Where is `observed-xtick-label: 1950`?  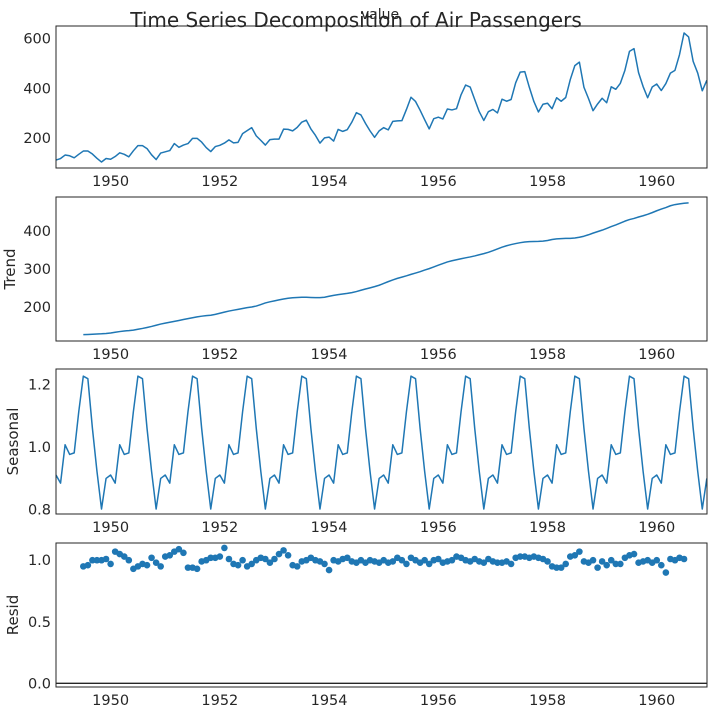 observed-xtick-label: 1950 is located at coordinates (110, 182).